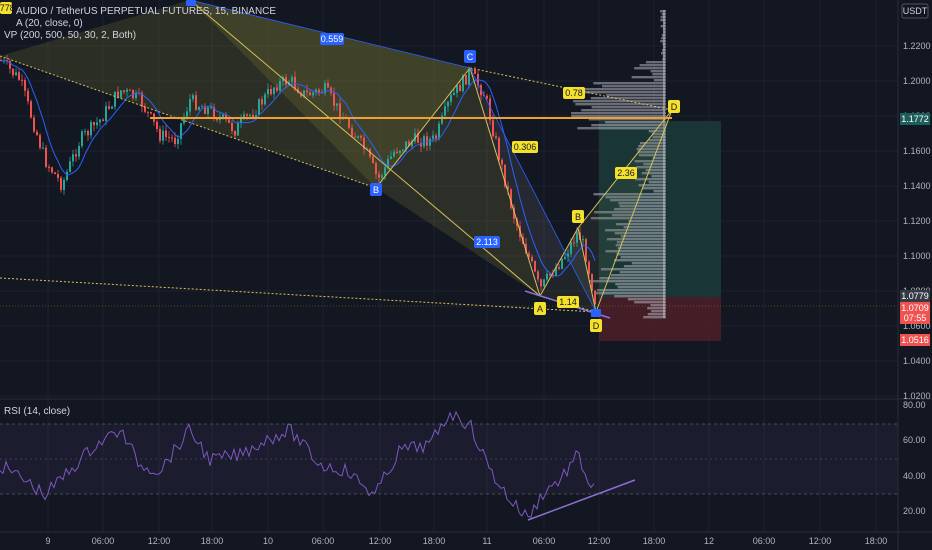  I want to click on price-tick-label: 1.1200, so click(917, 221).